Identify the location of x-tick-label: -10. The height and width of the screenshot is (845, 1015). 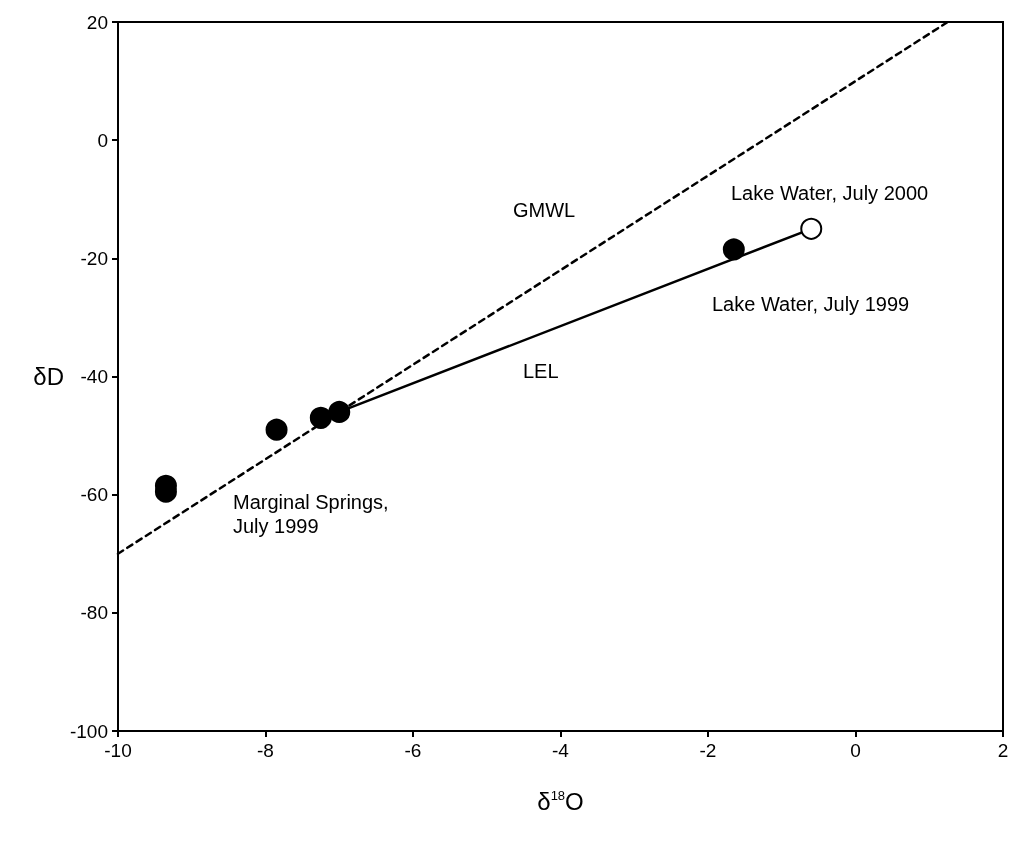
(118, 750).